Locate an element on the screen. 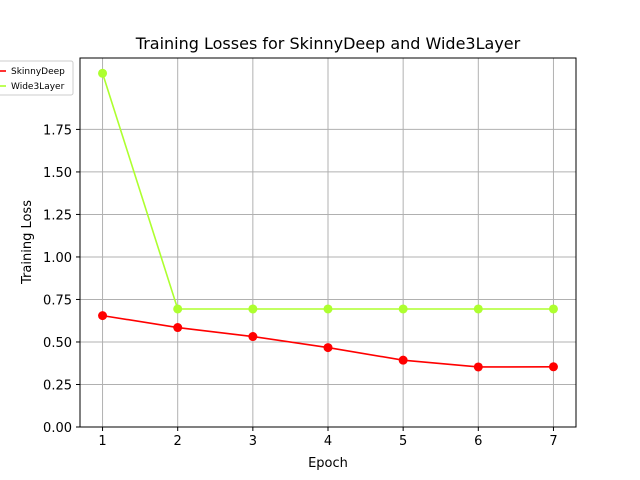  y-tick-label: 1.25 is located at coordinates (57, 215).